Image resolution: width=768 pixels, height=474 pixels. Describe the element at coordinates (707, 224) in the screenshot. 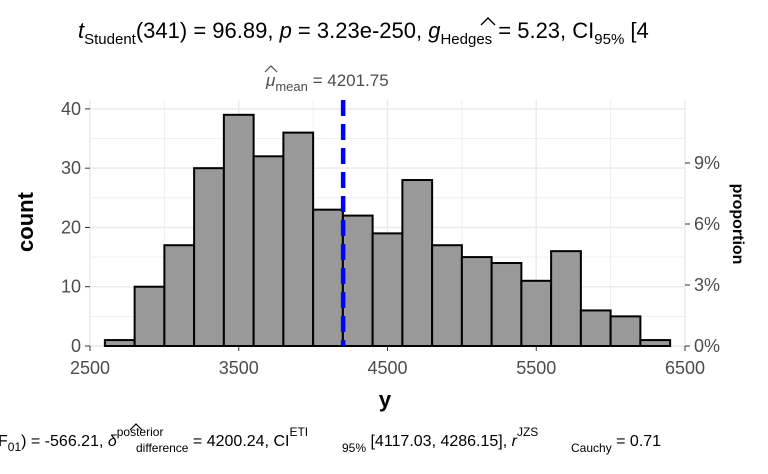

I see `y2-tick-label: 6%` at that location.